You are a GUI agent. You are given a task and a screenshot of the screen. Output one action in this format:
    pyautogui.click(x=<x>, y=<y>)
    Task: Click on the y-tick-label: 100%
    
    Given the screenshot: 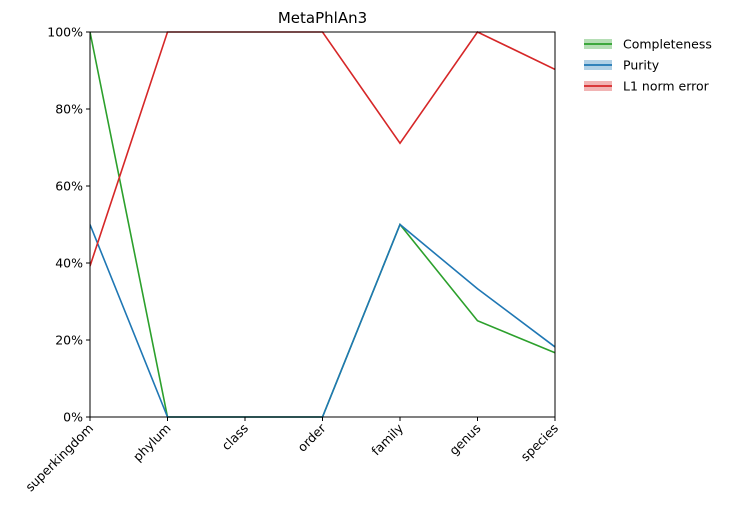 What is the action you would take?
    pyautogui.click(x=65, y=32)
    